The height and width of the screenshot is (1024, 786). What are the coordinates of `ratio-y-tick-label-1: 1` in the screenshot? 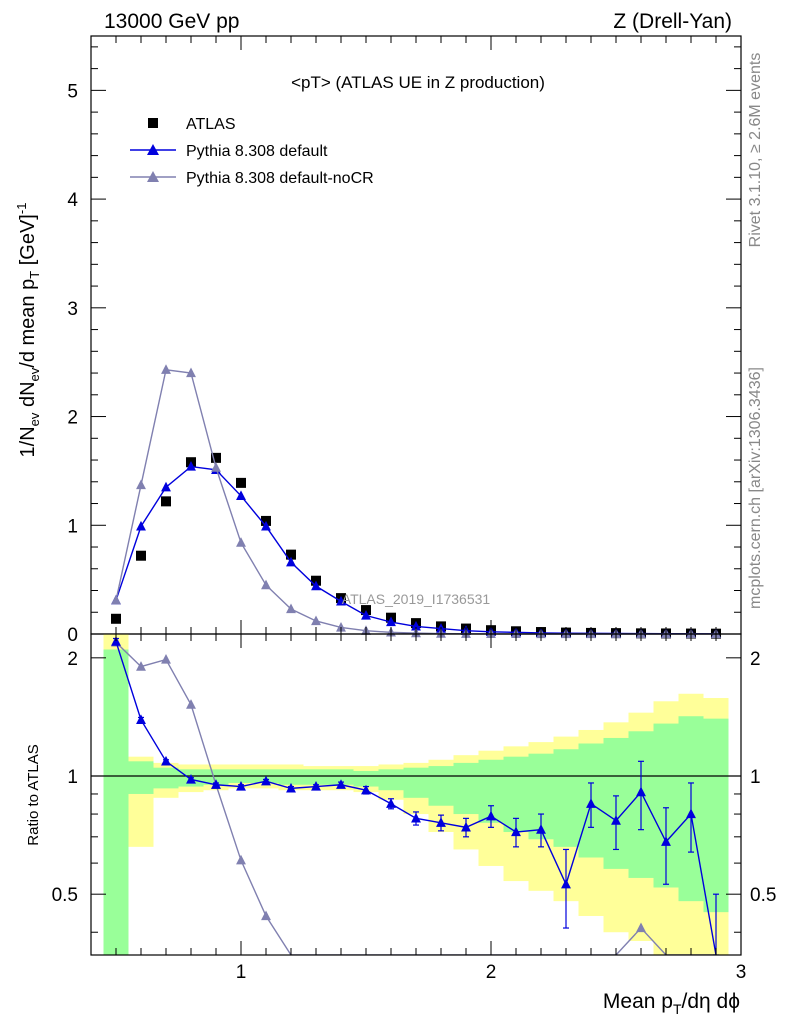 It's located at (72, 777).